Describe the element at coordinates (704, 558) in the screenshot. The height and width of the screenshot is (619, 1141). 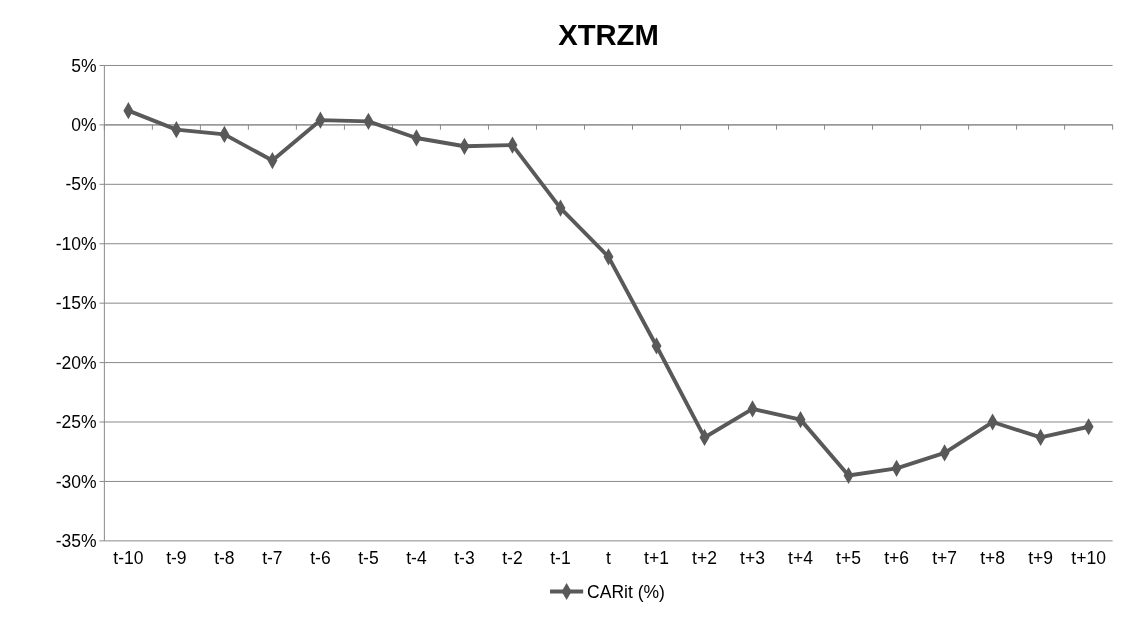
I see `x-tick-label: t+2` at that location.